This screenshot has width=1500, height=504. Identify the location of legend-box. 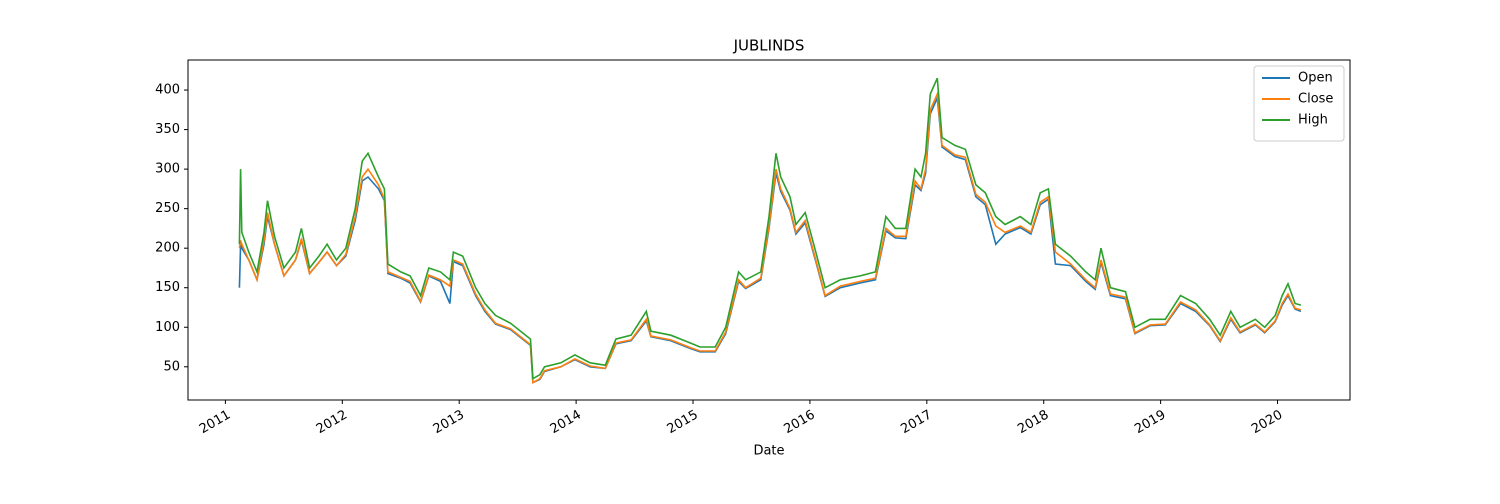
(1299, 103).